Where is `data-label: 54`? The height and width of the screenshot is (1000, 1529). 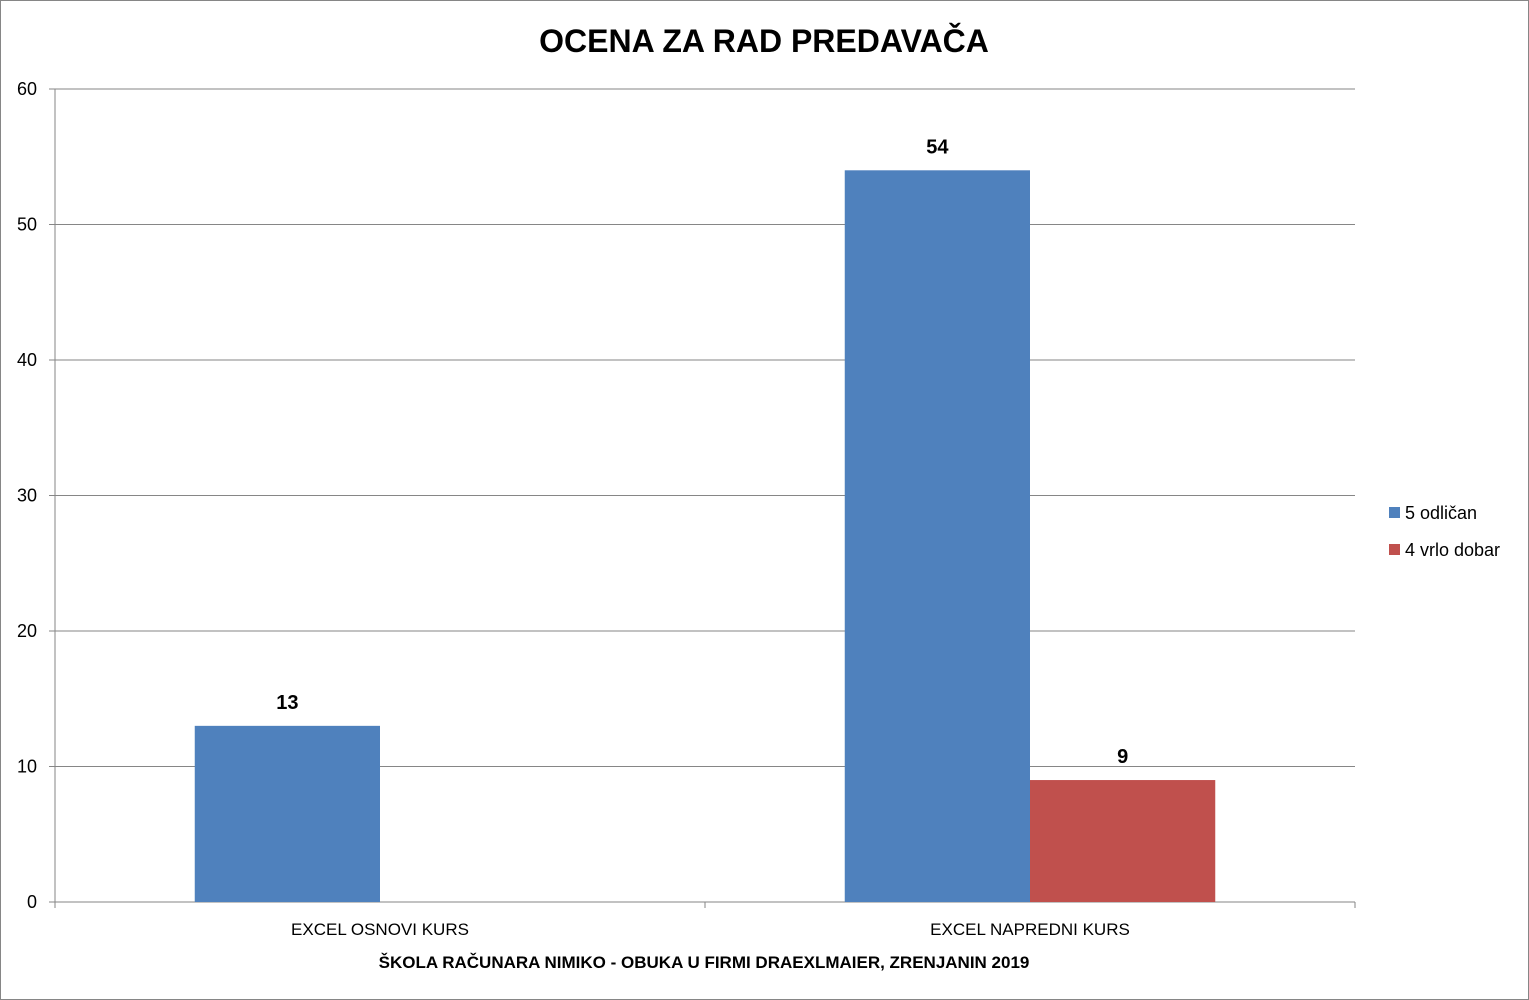
data-label: 54 is located at coordinates (937, 147).